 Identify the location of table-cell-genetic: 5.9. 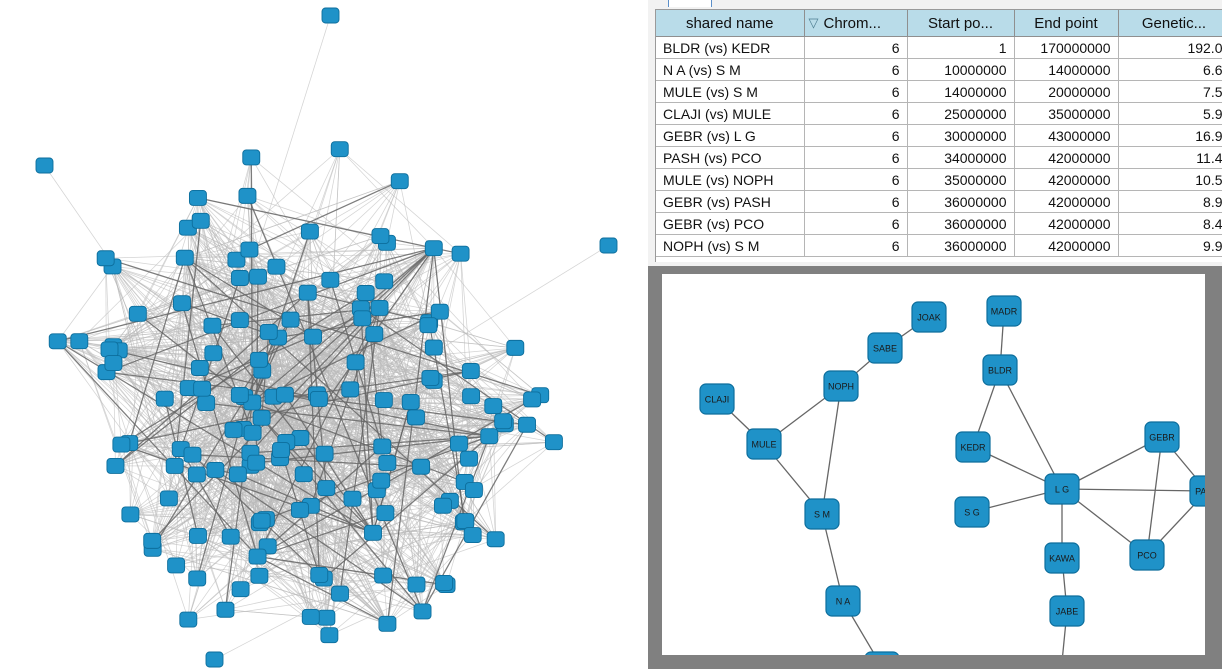
(1170, 113).